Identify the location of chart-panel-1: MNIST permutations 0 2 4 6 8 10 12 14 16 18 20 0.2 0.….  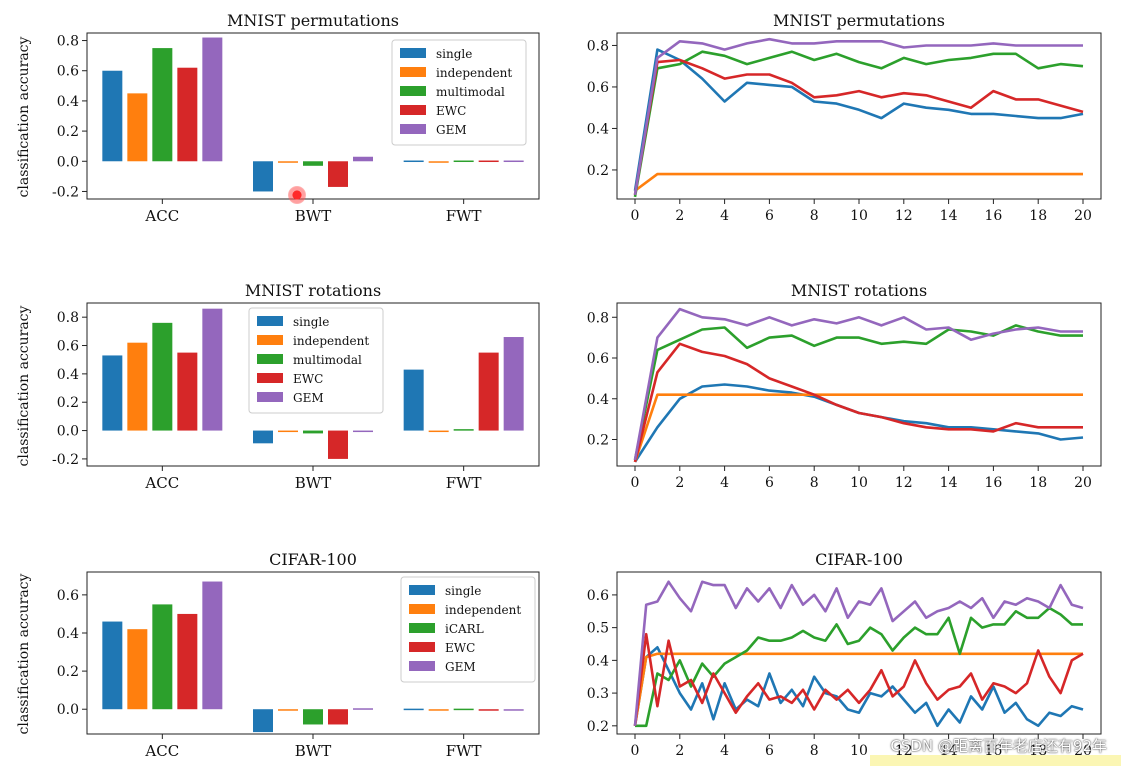
(844, 117).